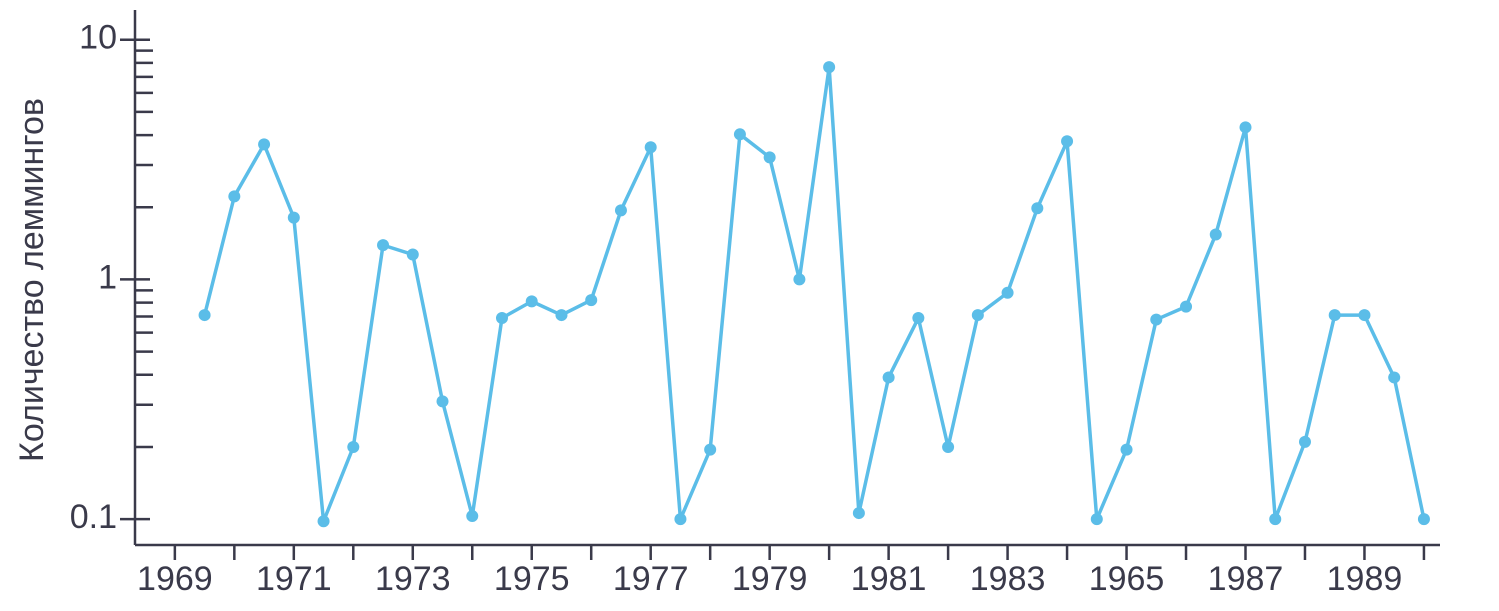  I want to click on y-axis-label: Количество леммингов, so click(32, 280).